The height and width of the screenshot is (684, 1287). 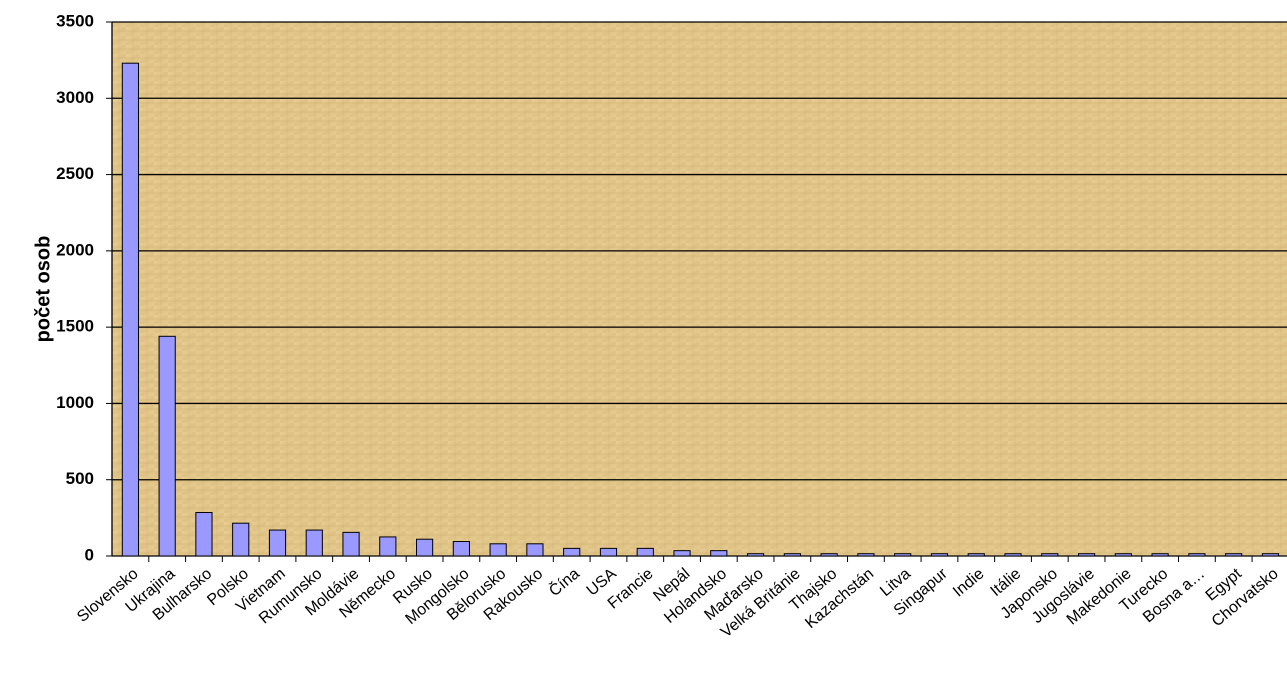 I want to click on y-tick-label: 0, so click(x=89, y=554).